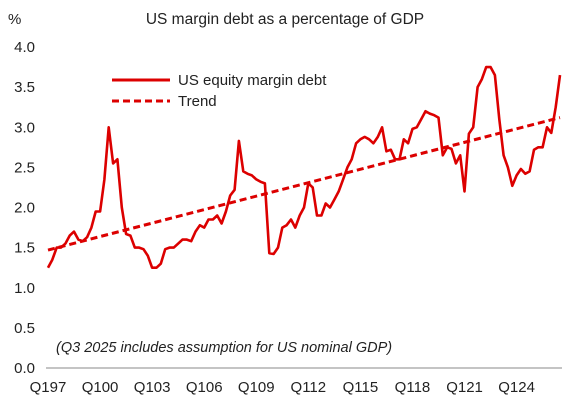  What do you see at coordinates (516, 387) in the screenshot?
I see `x-tick-label: Q124` at bounding box center [516, 387].